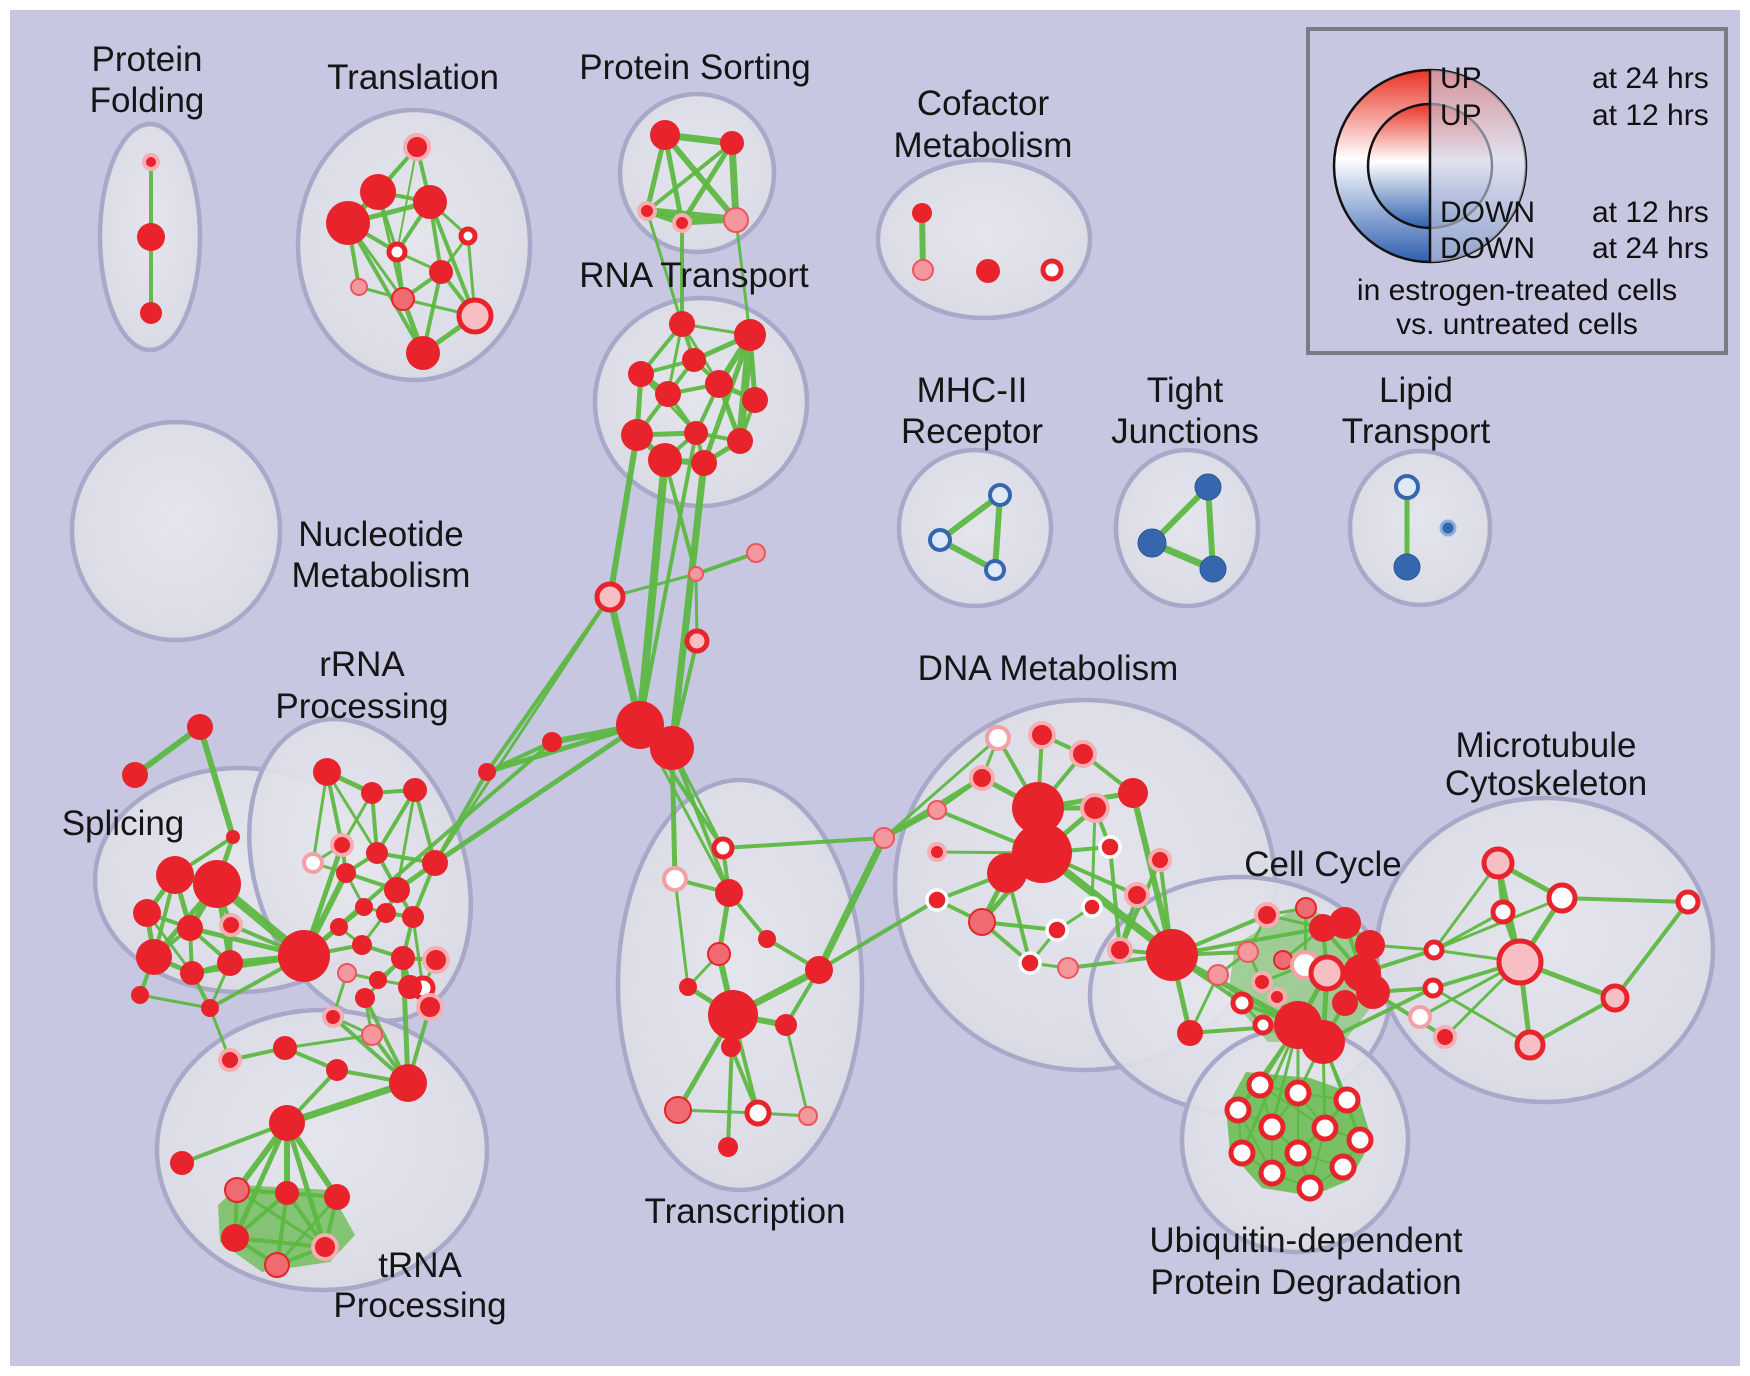 This screenshot has height=1376, width=1750. Describe the element at coordinates (1185, 431) in the screenshot. I see `cluster-tight-junctions-label: Junctions` at that location.